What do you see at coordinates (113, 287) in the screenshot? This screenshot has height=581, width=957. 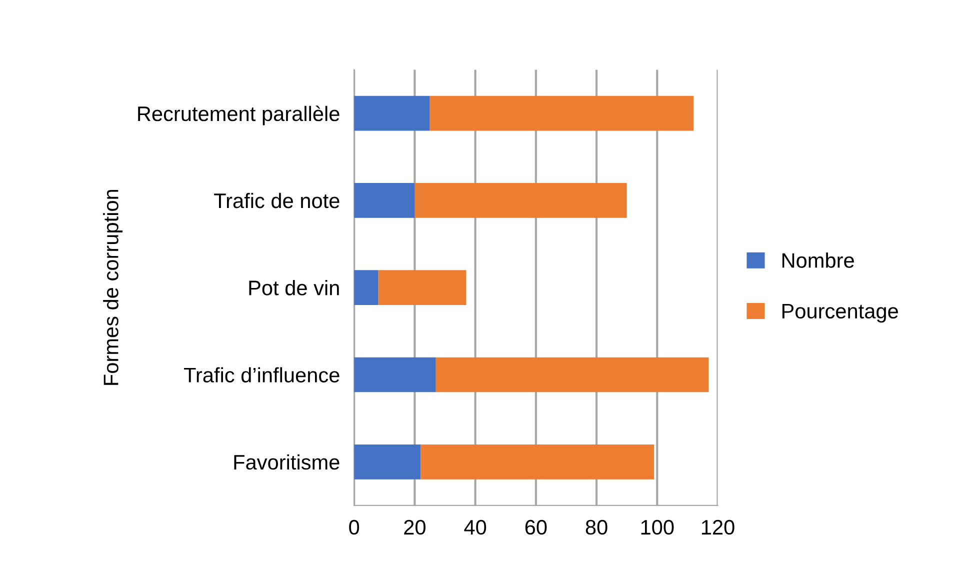 I see `y-axis-title: Formes de corruption` at bounding box center [113, 287].